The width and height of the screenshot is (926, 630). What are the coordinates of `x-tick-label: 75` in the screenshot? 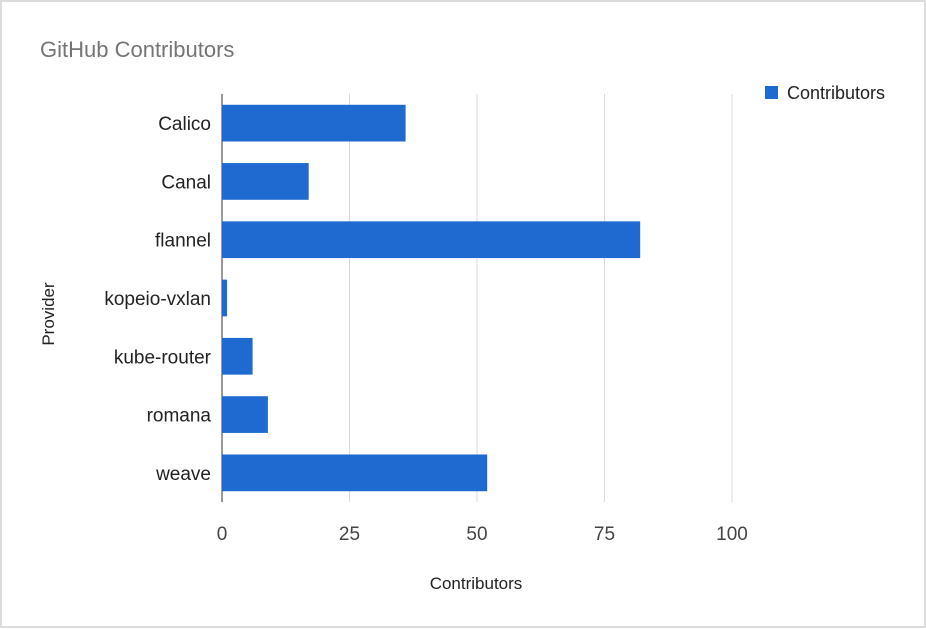 It's located at (604, 534).